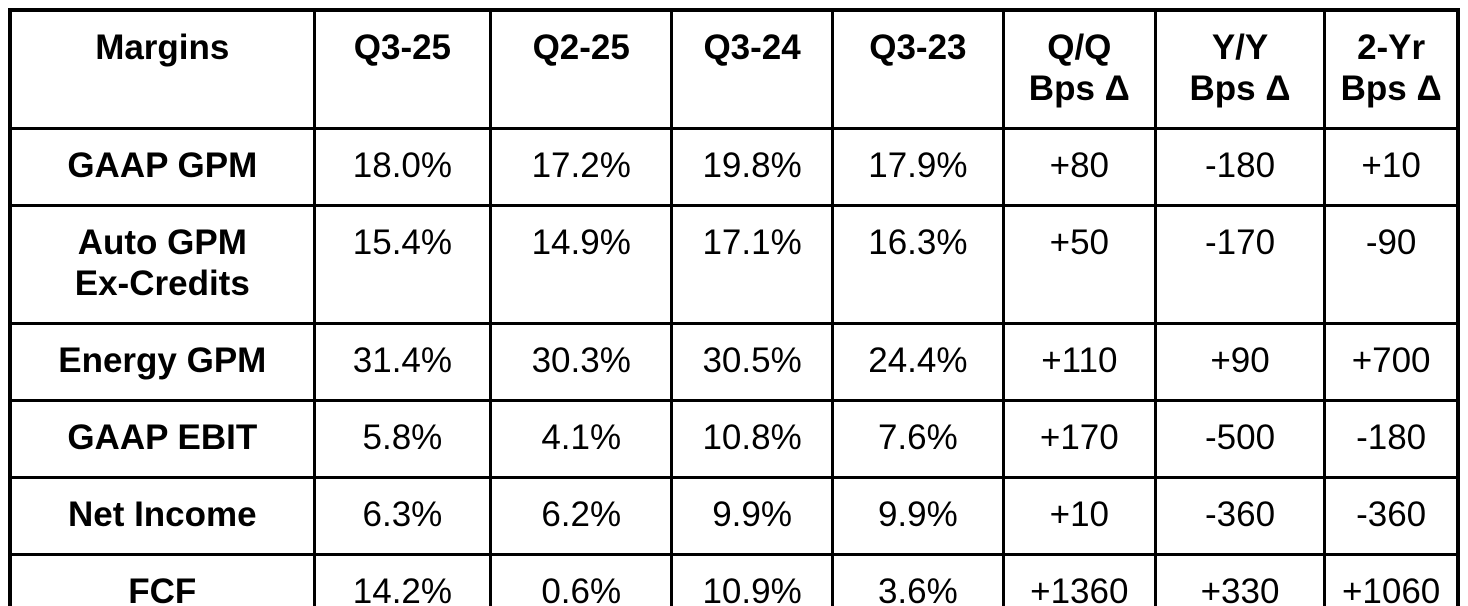 The image size is (1468, 606). What do you see at coordinates (1240, 579) in the screenshot?
I see `table-cell: +330` at bounding box center [1240, 579].